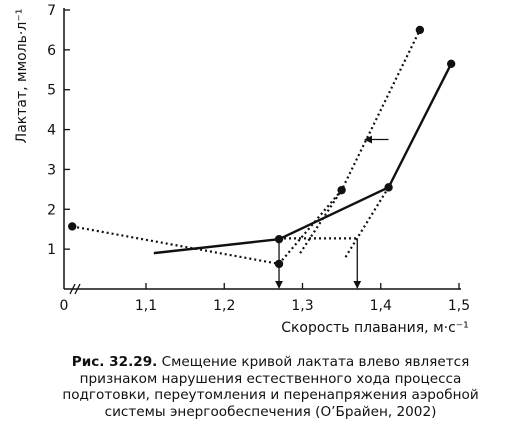  What do you see at coordinates (51, 170) in the screenshot?
I see `y-tick-label: 3` at bounding box center [51, 170].